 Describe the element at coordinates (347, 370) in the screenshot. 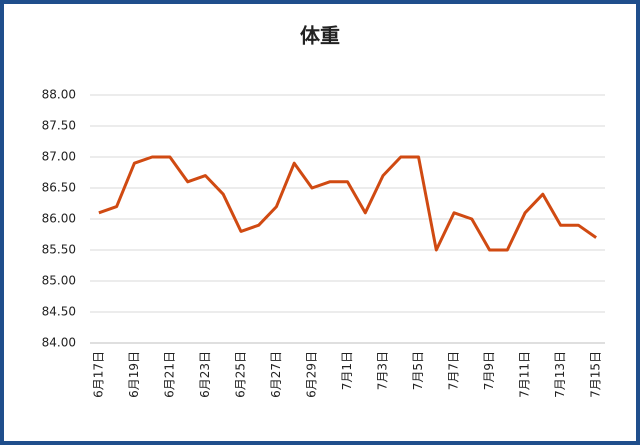

I see `x-tick-label: 7月1日` at that location.